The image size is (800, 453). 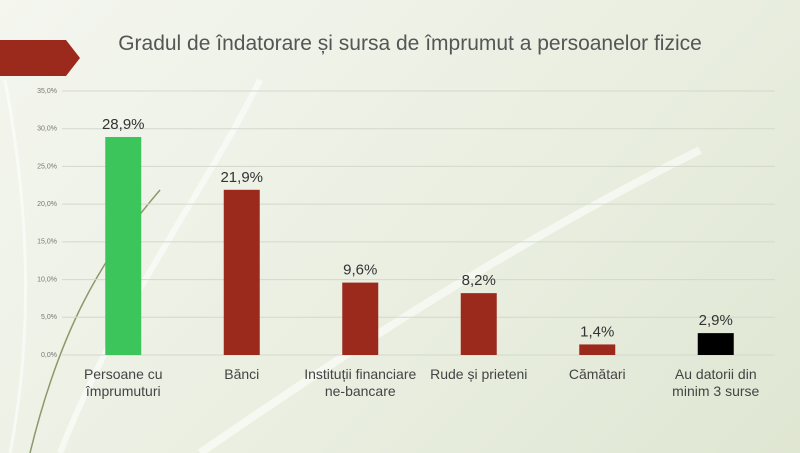 I want to click on value-label: 28,9%, so click(x=123, y=124).